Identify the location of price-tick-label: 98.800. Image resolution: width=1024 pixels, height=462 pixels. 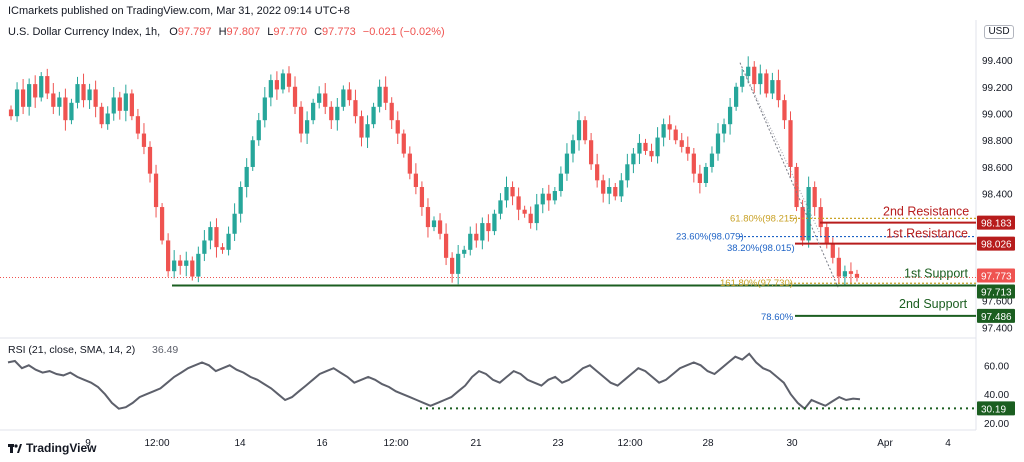
(997, 141).